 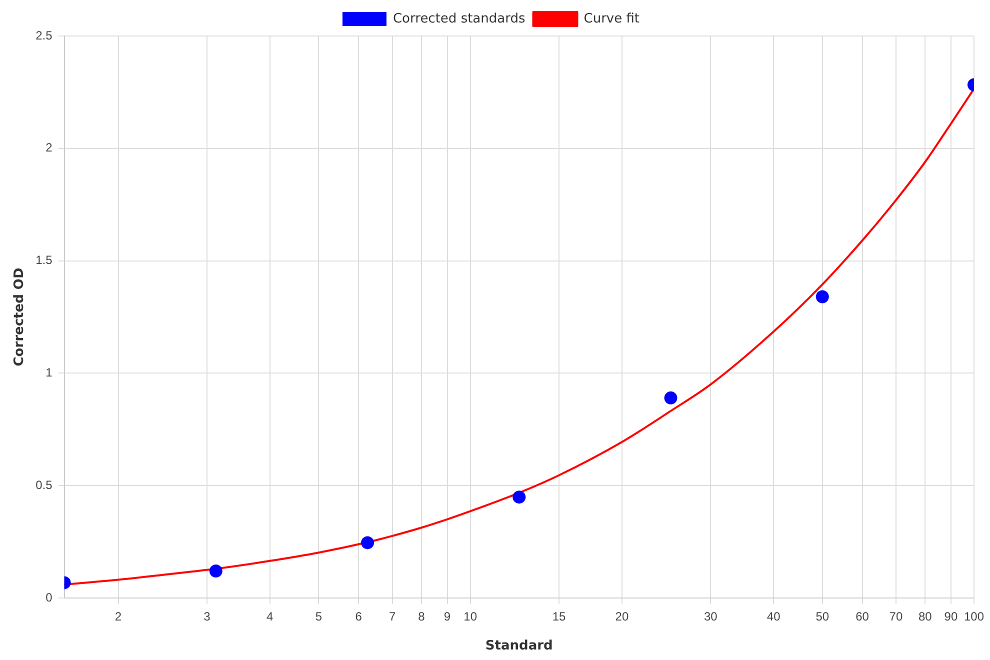 I want to click on x-tick-label: 9, so click(x=447, y=617).